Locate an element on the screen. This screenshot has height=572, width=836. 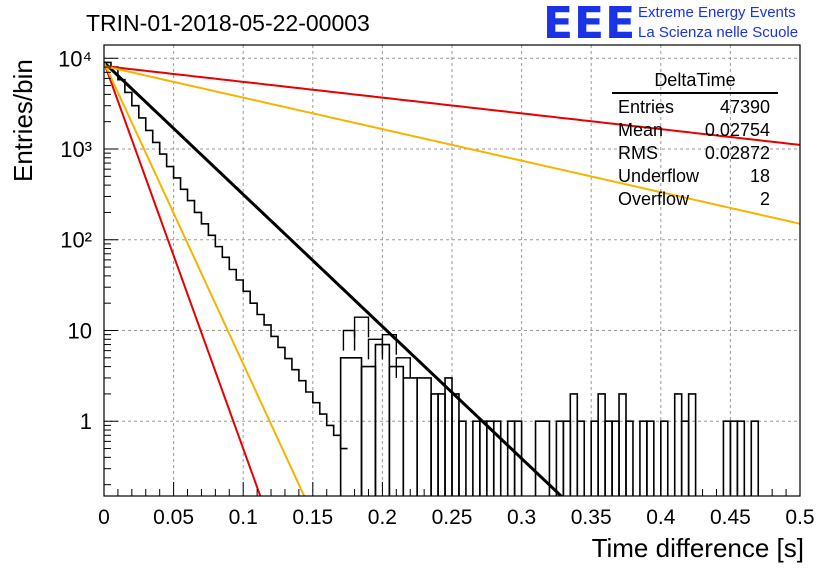
x-tick-label: 0.4 is located at coordinates (661, 517).